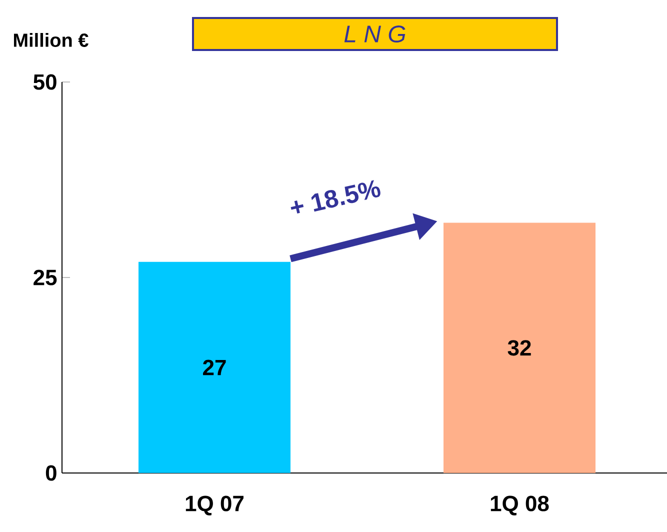  What do you see at coordinates (214, 368) in the screenshot?
I see `data-label: 27` at bounding box center [214, 368].